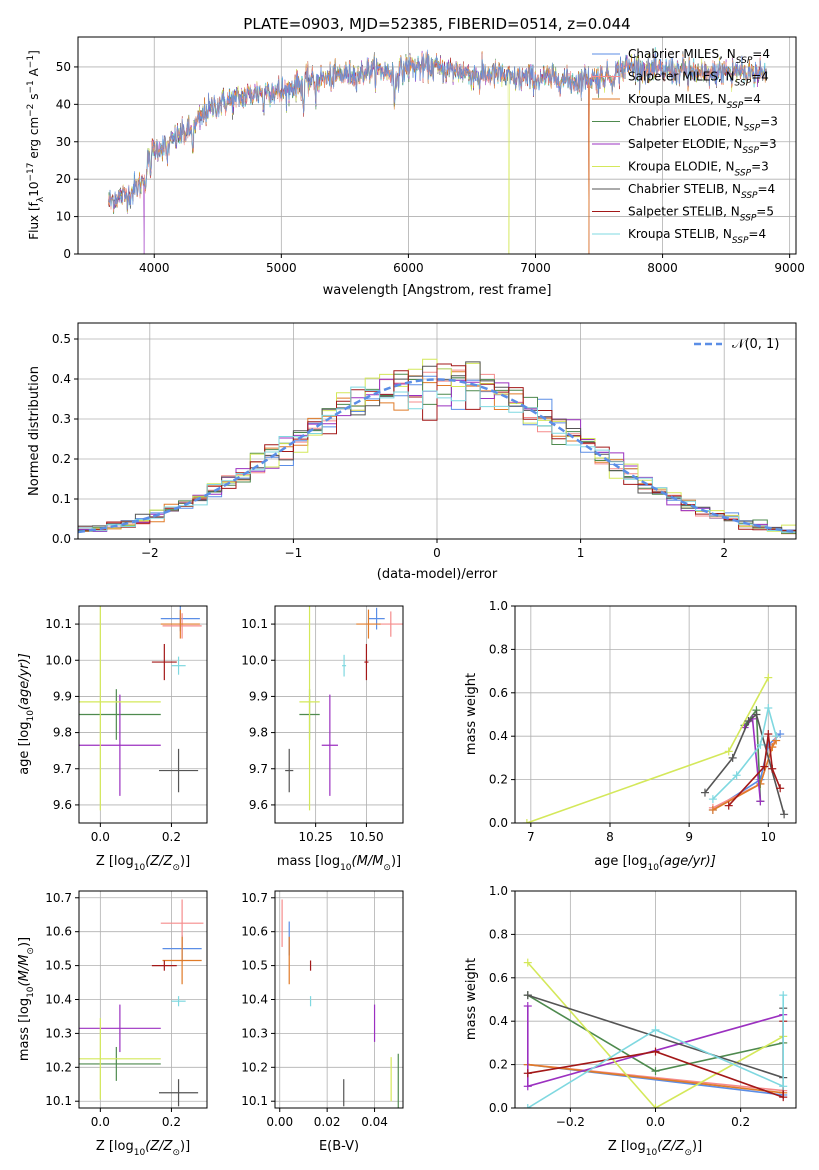 This screenshot has width=819, height=1170. Describe the element at coordinates (438, 129) in the screenshot. I see `spectrum-line-chabrier_miles` at that location.